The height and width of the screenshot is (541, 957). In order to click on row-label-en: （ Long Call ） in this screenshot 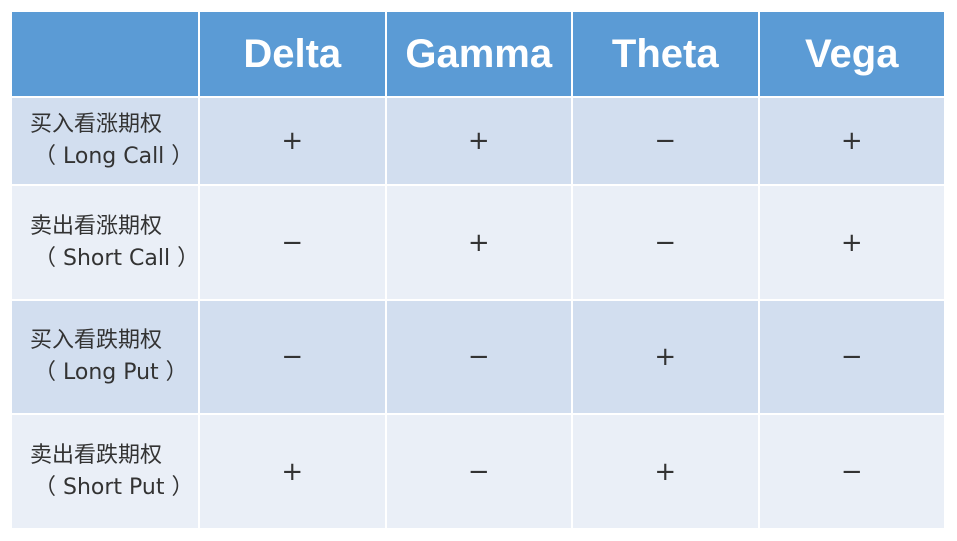, I will do `click(114, 157)`.